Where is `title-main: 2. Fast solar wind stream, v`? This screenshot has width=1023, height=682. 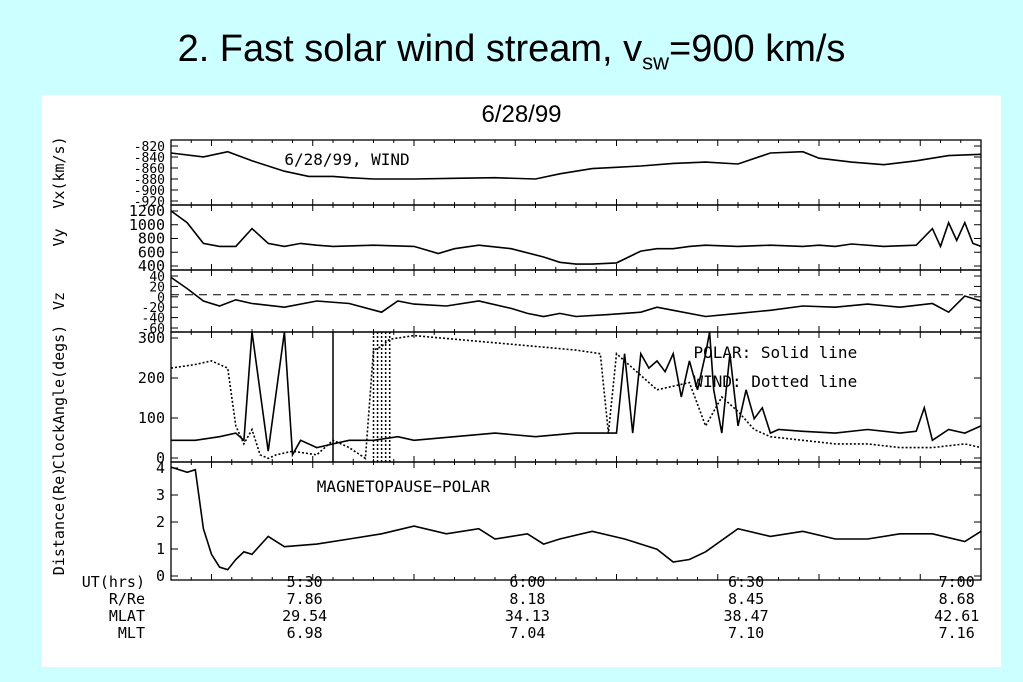 title-main: 2. Fast solar wind stream, v is located at coordinates (410, 49).